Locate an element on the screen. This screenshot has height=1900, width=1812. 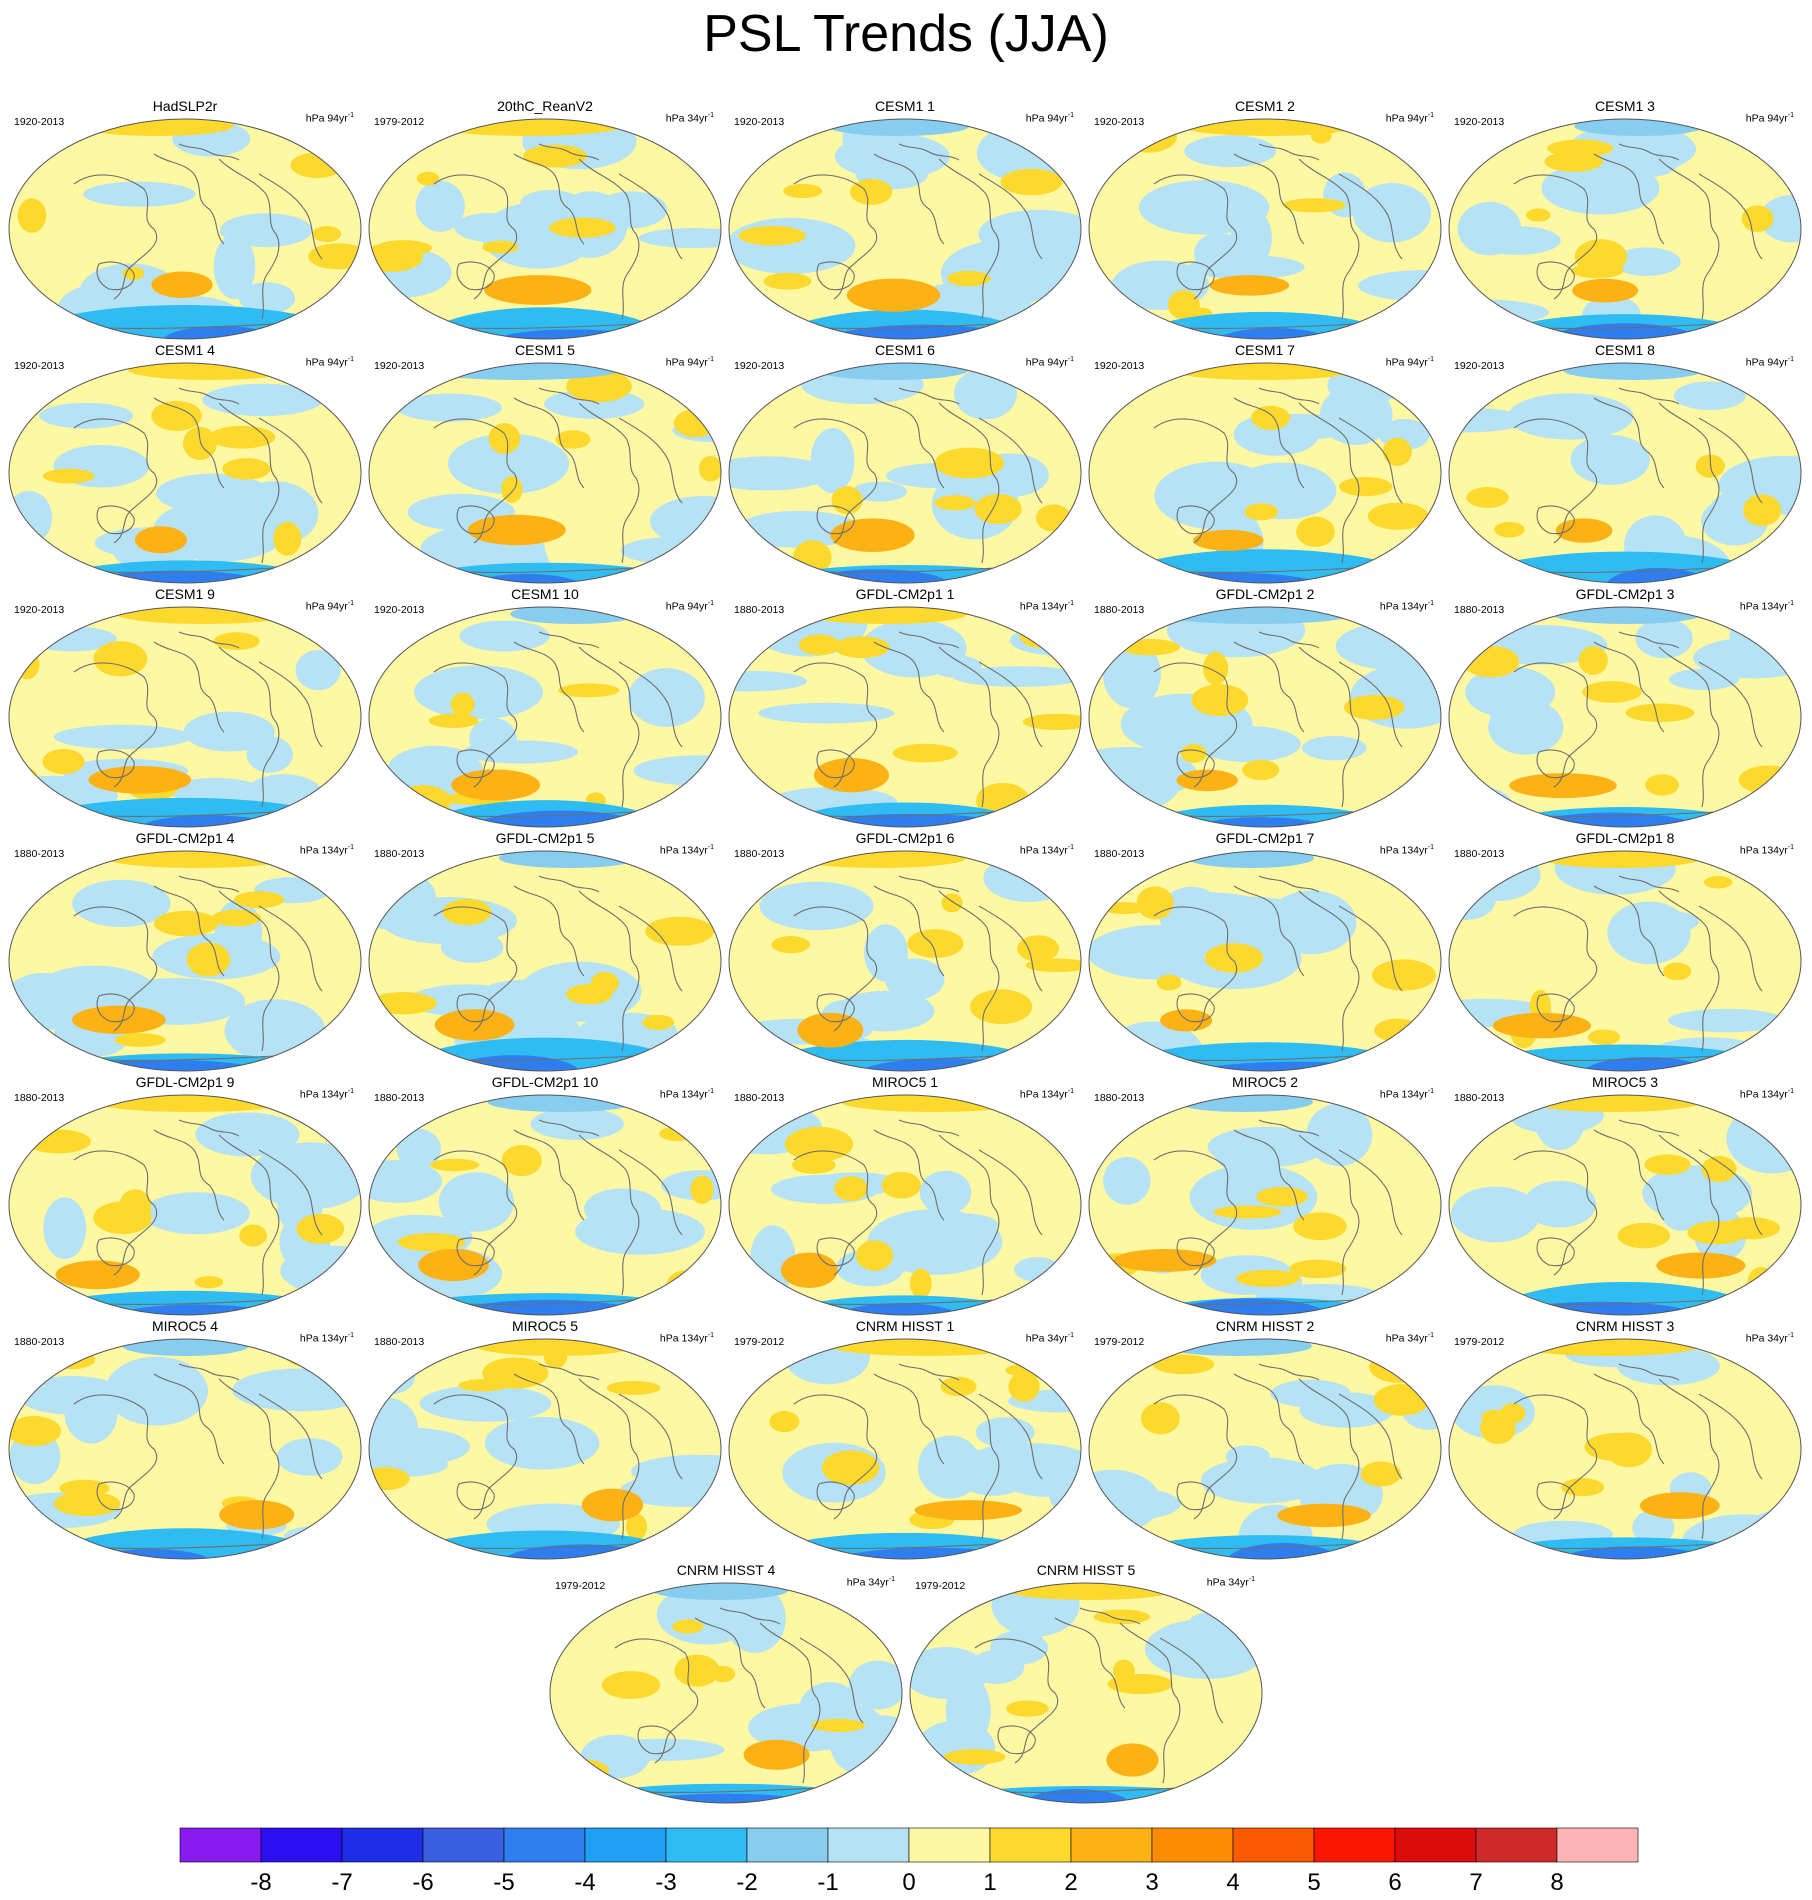
panel-units-exponent: -1 is located at coordinates (1251, 1579).